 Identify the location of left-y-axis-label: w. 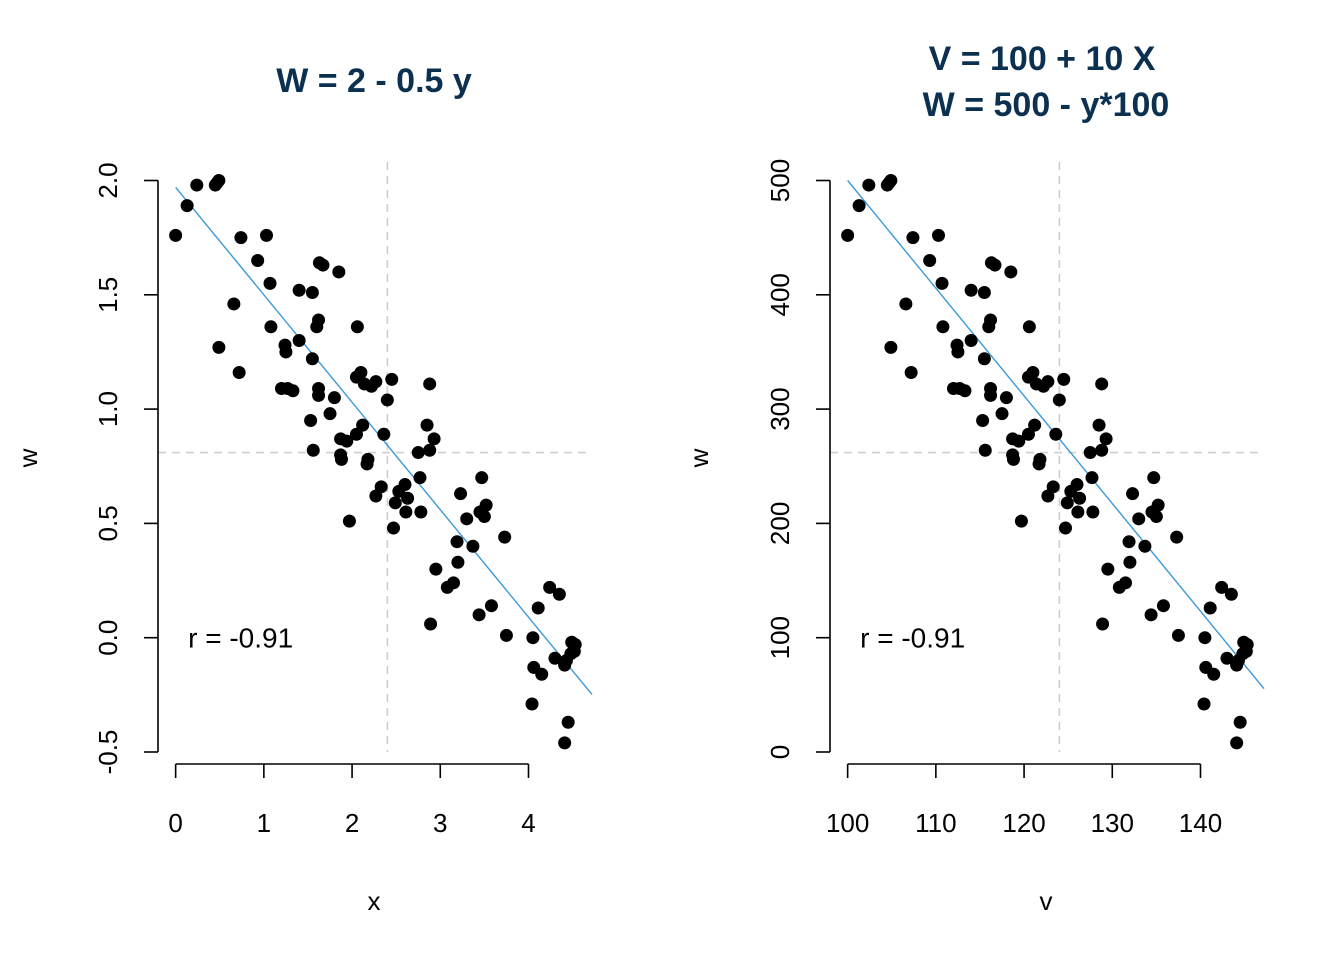
(28, 458).